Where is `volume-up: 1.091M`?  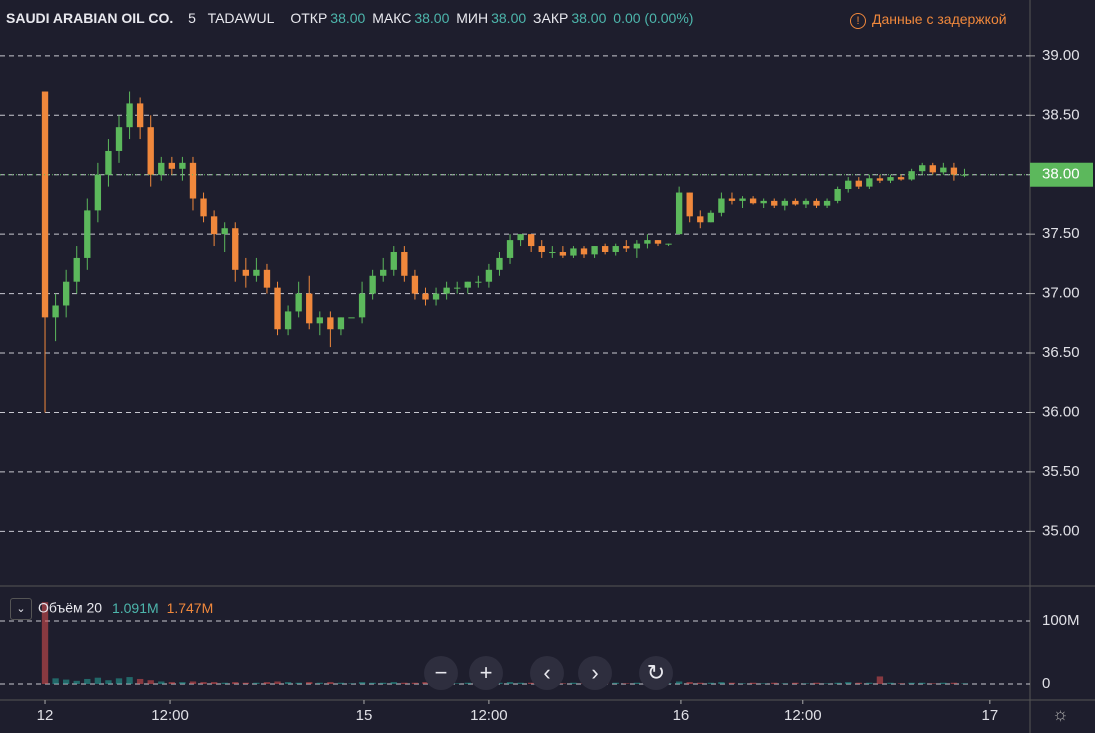 volume-up: 1.091M is located at coordinates (135, 607).